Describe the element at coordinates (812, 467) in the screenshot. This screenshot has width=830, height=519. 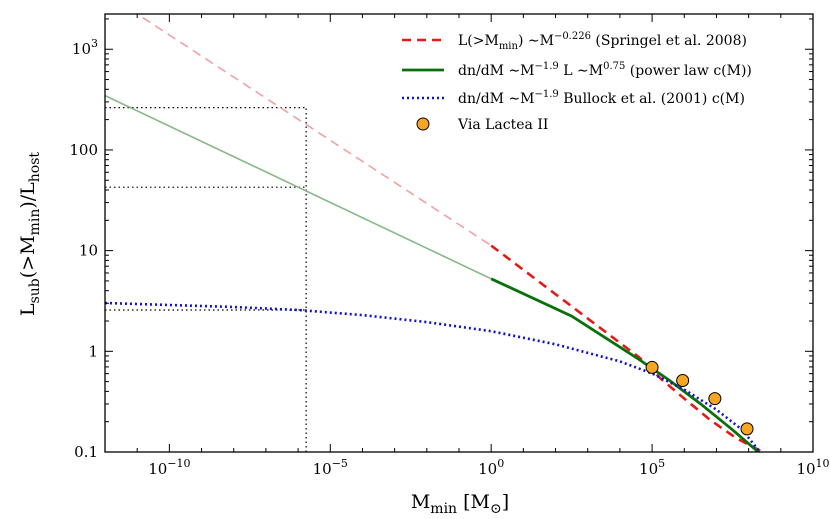
I see `x-tick-label: 10¹⁰` at that location.